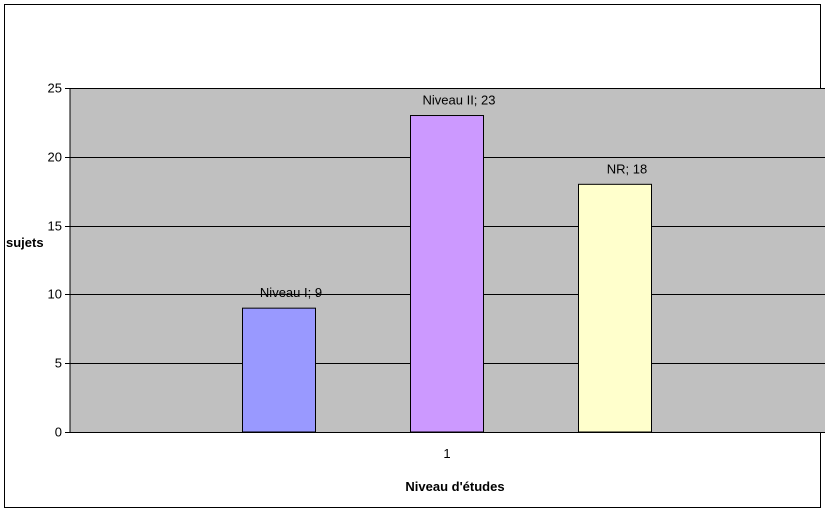 Image resolution: width=825 pixels, height=512 pixels. Describe the element at coordinates (627, 168) in the screenshot. I see `data-label: NR; 18` at that location.